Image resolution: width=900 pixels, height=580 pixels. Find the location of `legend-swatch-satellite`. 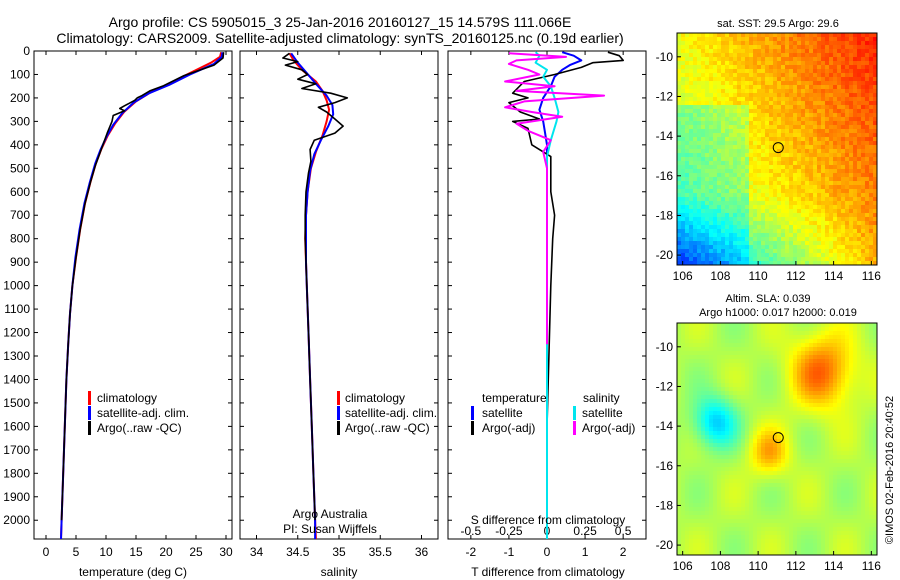

legend-swatch-satellite is located at coordinates (338, 413).